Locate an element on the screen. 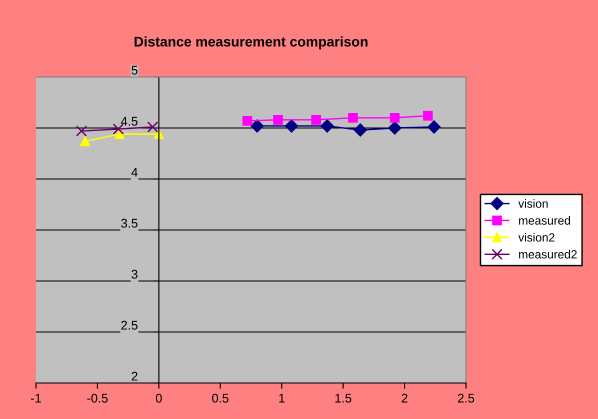  y-tick-label: 2 is located at coordinates (135, 376).